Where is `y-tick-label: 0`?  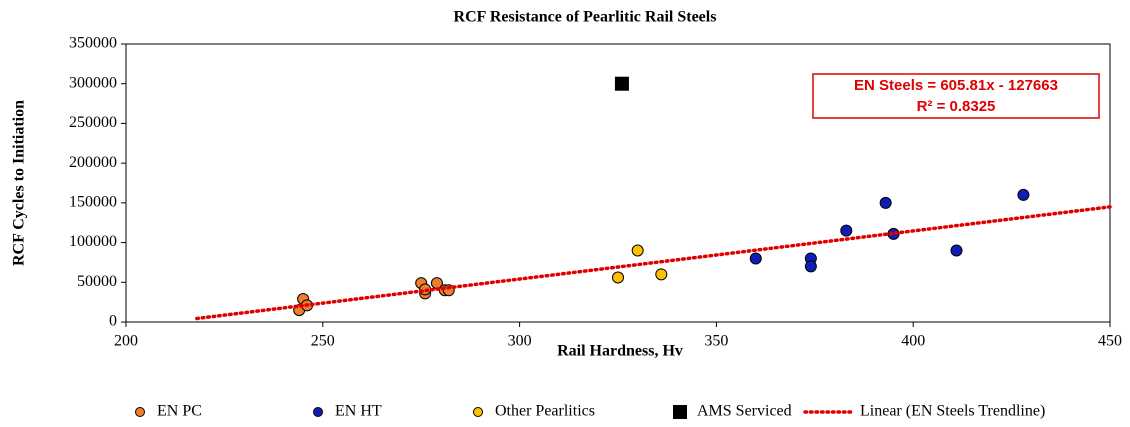
y-tick-label: 0 is located at coordinates (113, 321).